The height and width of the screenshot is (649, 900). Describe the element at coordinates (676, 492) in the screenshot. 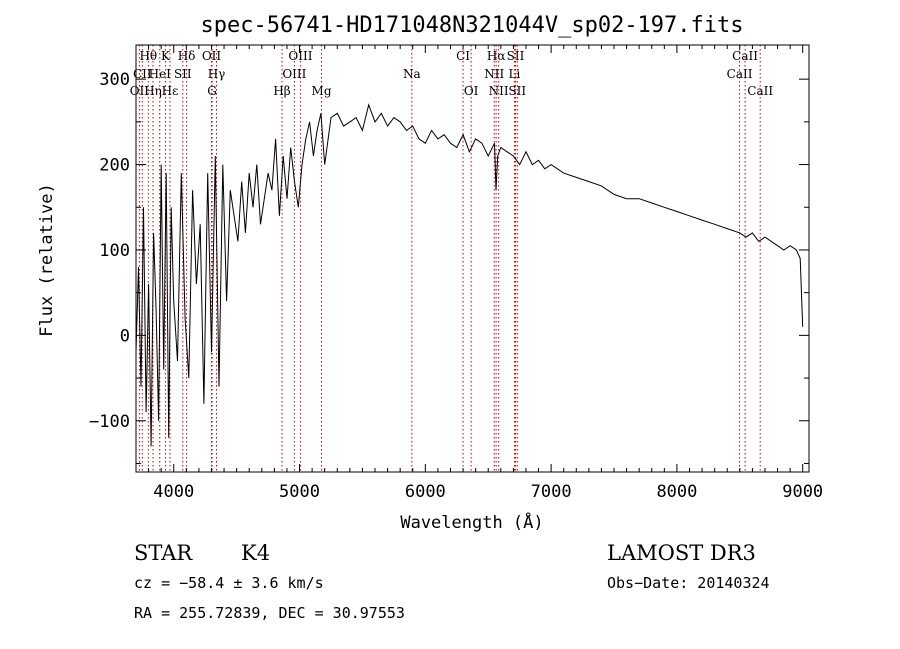

I see `x-tick-label: 8000` at that location.